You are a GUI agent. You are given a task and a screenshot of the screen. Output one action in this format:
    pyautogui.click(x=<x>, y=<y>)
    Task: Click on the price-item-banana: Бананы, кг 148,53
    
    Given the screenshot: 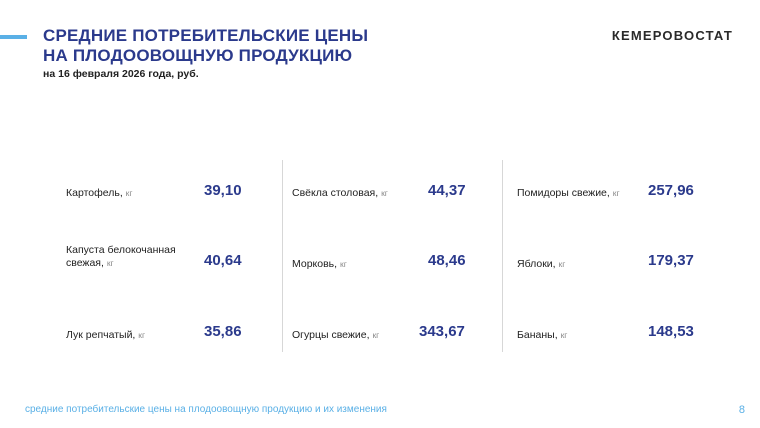 What is the action you would take?
    pyautogui.click(x=606, y=342)
    